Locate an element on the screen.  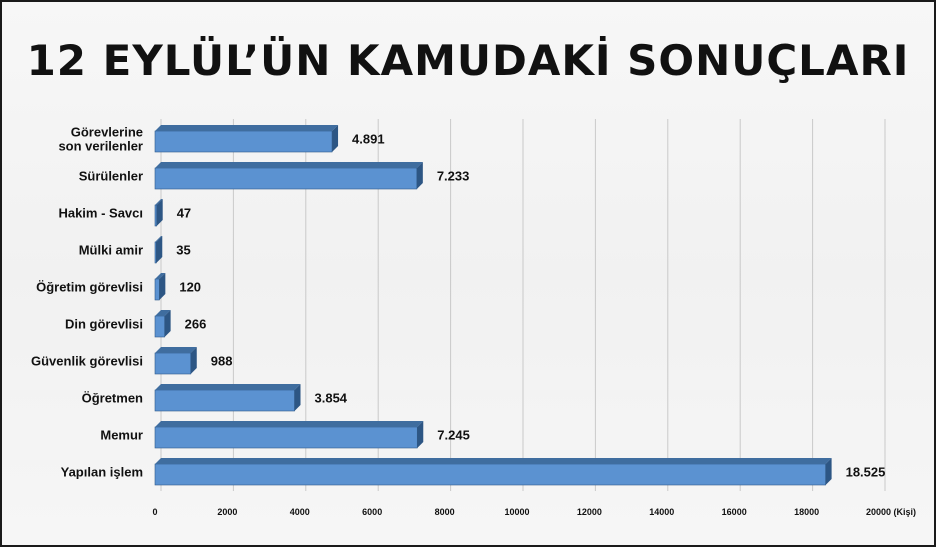
category-label-line: son verilenler is located at coordinates (100, 146).